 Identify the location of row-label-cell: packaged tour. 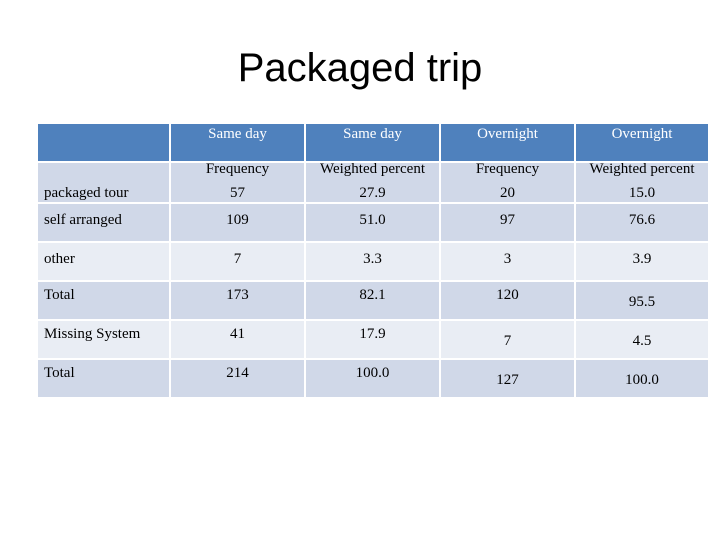
(103, 182).